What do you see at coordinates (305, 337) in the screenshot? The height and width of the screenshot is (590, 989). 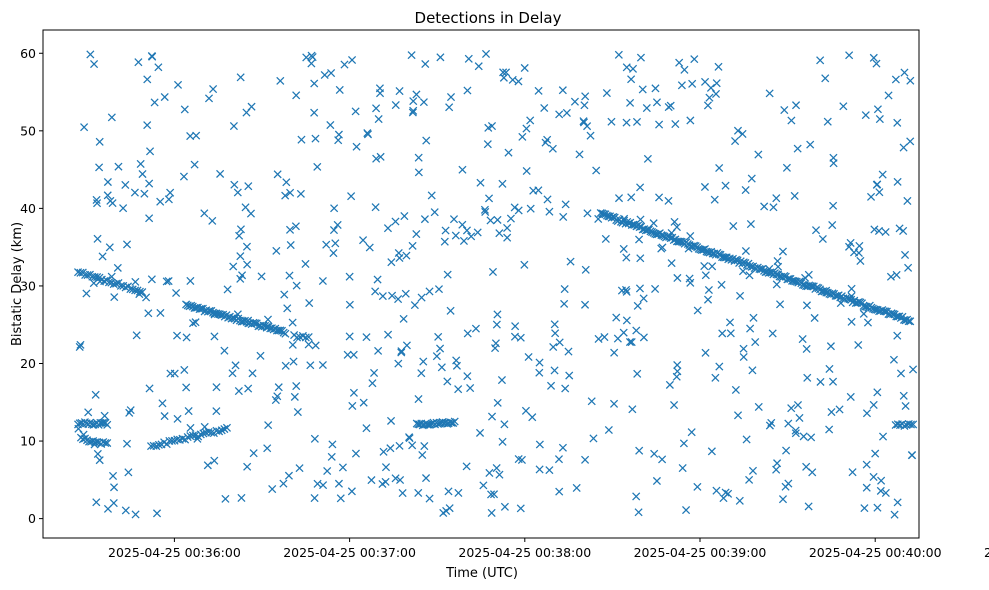 I see `scatter-point-track-B-tail` at bounding box center [305, 337].